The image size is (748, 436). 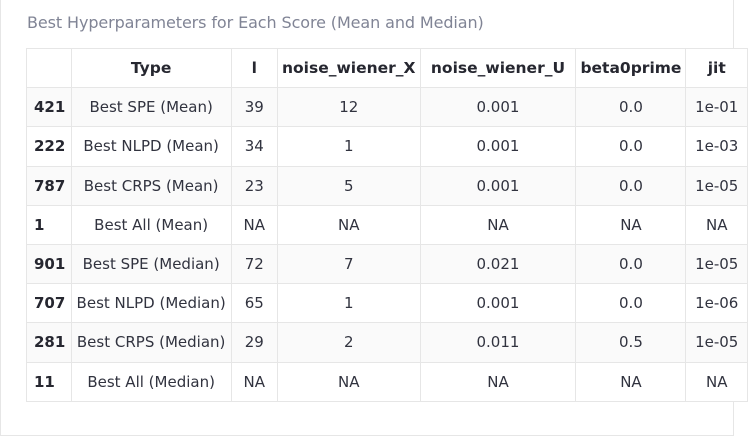 What do you see at coordinates (151, 146) in the screenshot?
I see `cell-type: Best NLPD (Mean)` at bounding box center [151, 146].